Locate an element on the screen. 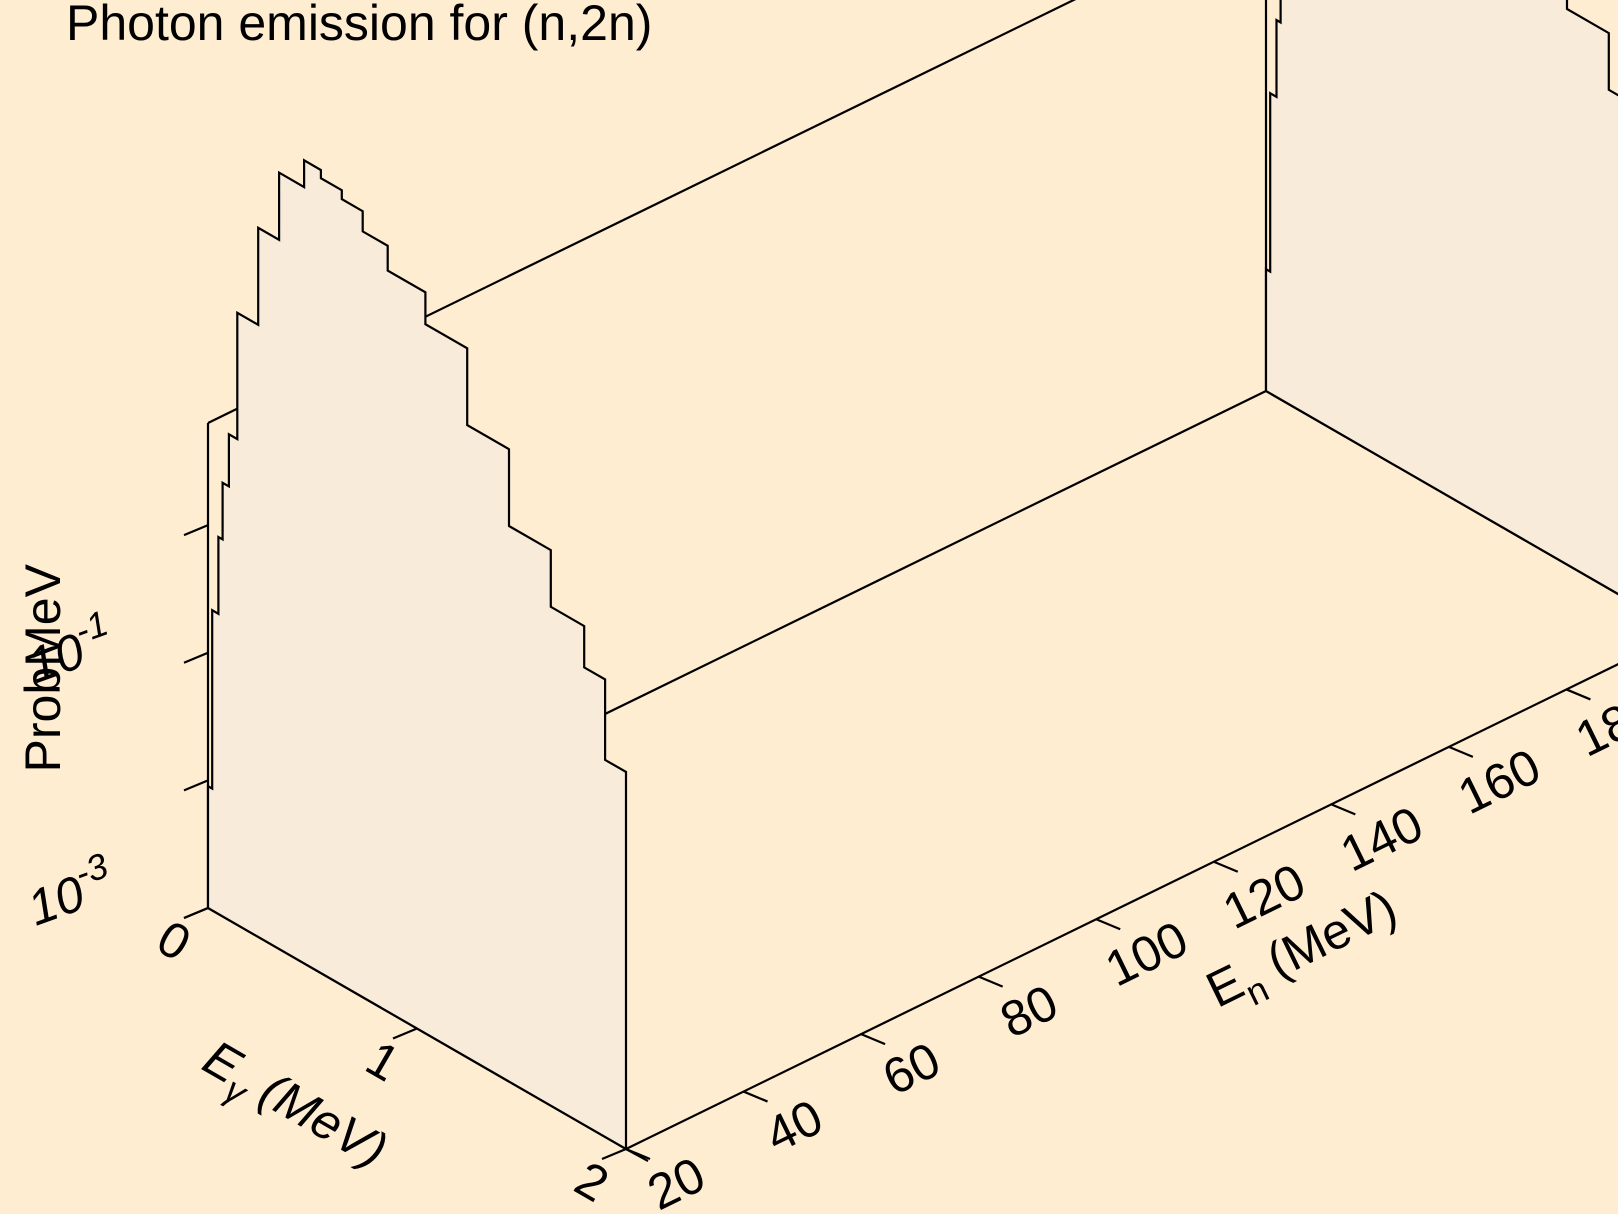 The height and width of the screenshot is (1214, 1618). y-tick-label-0: 20 is located at coordinates (676, 1180).